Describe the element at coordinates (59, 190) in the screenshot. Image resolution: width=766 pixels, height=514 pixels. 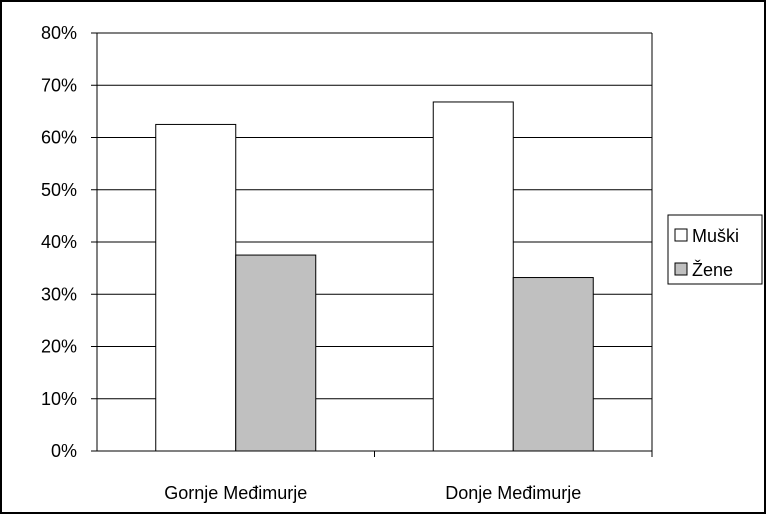
I see `y-tick-label: 50%` at that location.